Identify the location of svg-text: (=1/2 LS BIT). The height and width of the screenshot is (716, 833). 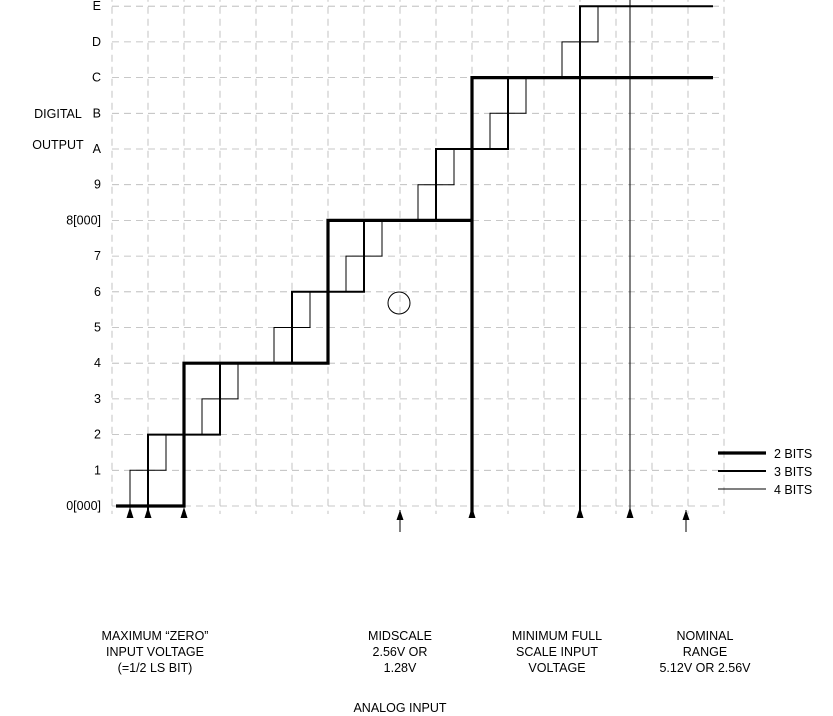
(155, 668).